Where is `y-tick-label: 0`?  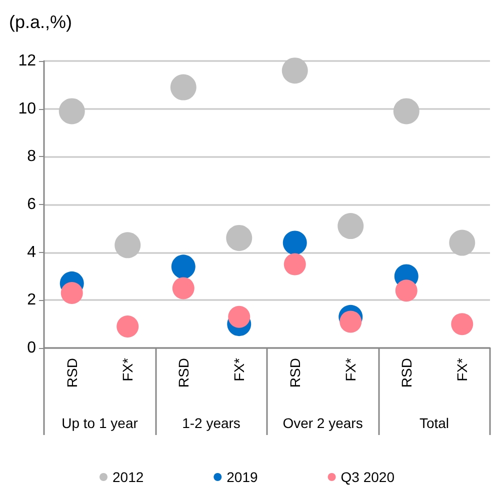
y-tick-label: 0 is located at coordinates (31, 348).